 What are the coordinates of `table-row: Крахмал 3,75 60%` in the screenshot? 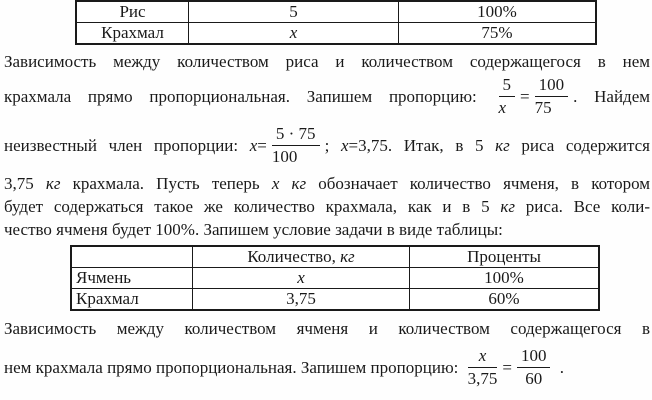 It's located at (335, 299).